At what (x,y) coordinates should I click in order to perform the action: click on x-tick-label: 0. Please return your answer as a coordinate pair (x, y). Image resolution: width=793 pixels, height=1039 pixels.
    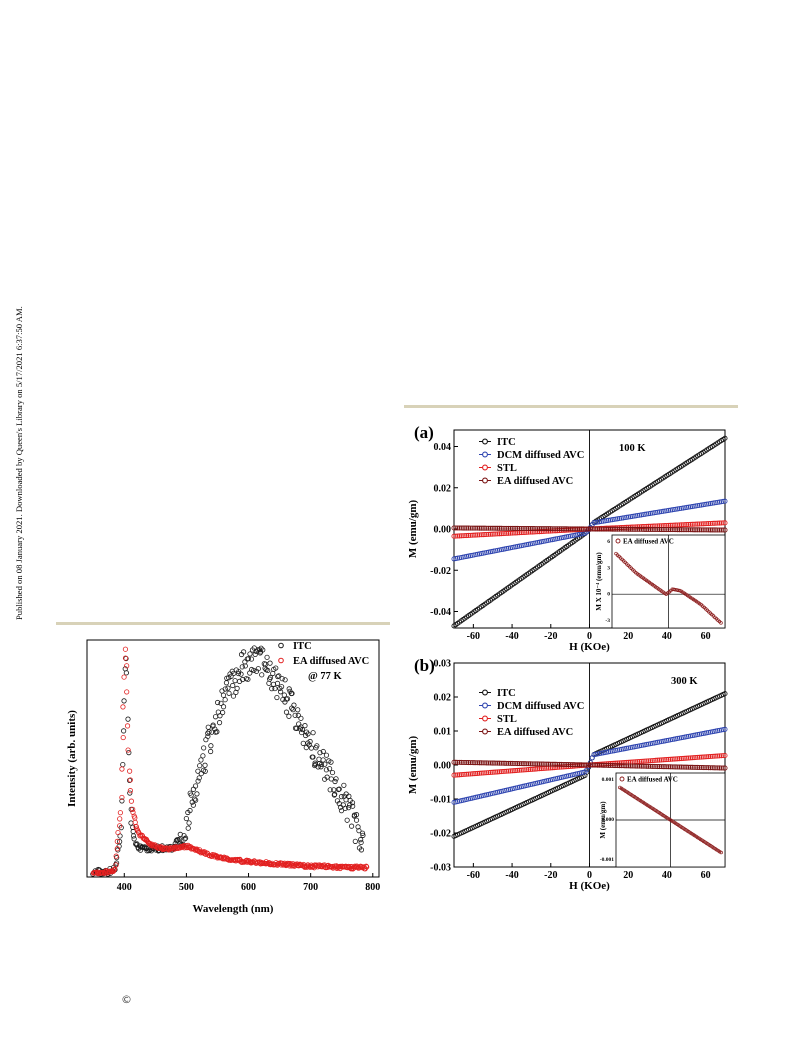
    Looking at the image, I should click on (589, 636).